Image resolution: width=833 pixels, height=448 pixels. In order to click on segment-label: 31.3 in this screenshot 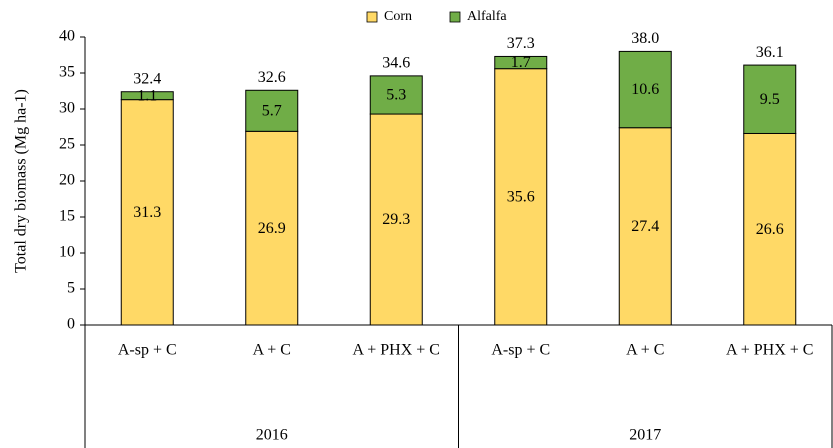, I will do `click(147, 212)`.